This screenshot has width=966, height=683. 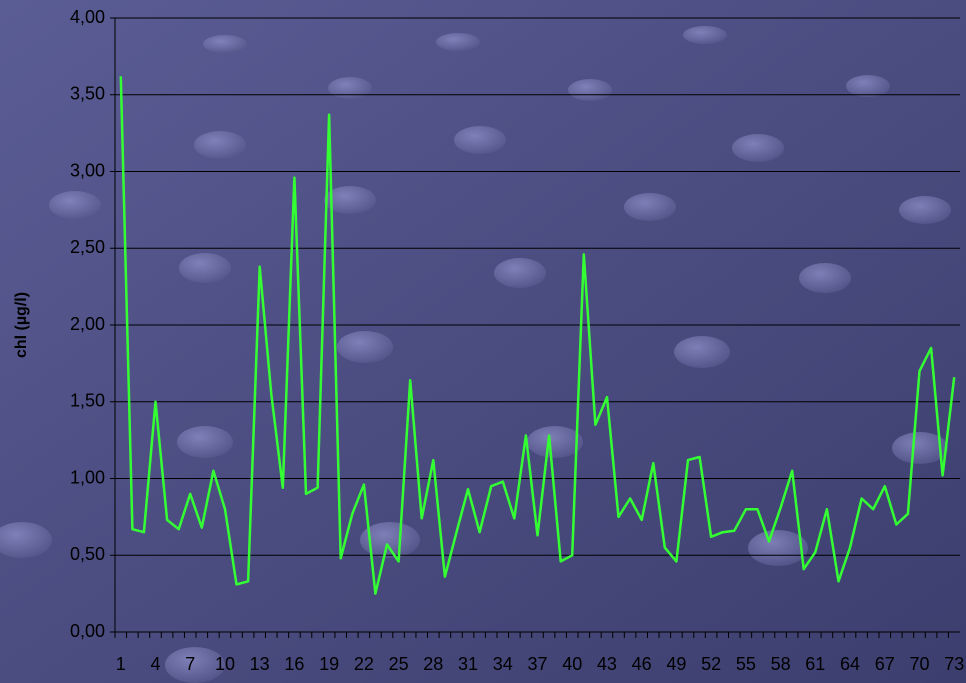 I want to click on x-tick-label: 40, so click(x=572, y=664).